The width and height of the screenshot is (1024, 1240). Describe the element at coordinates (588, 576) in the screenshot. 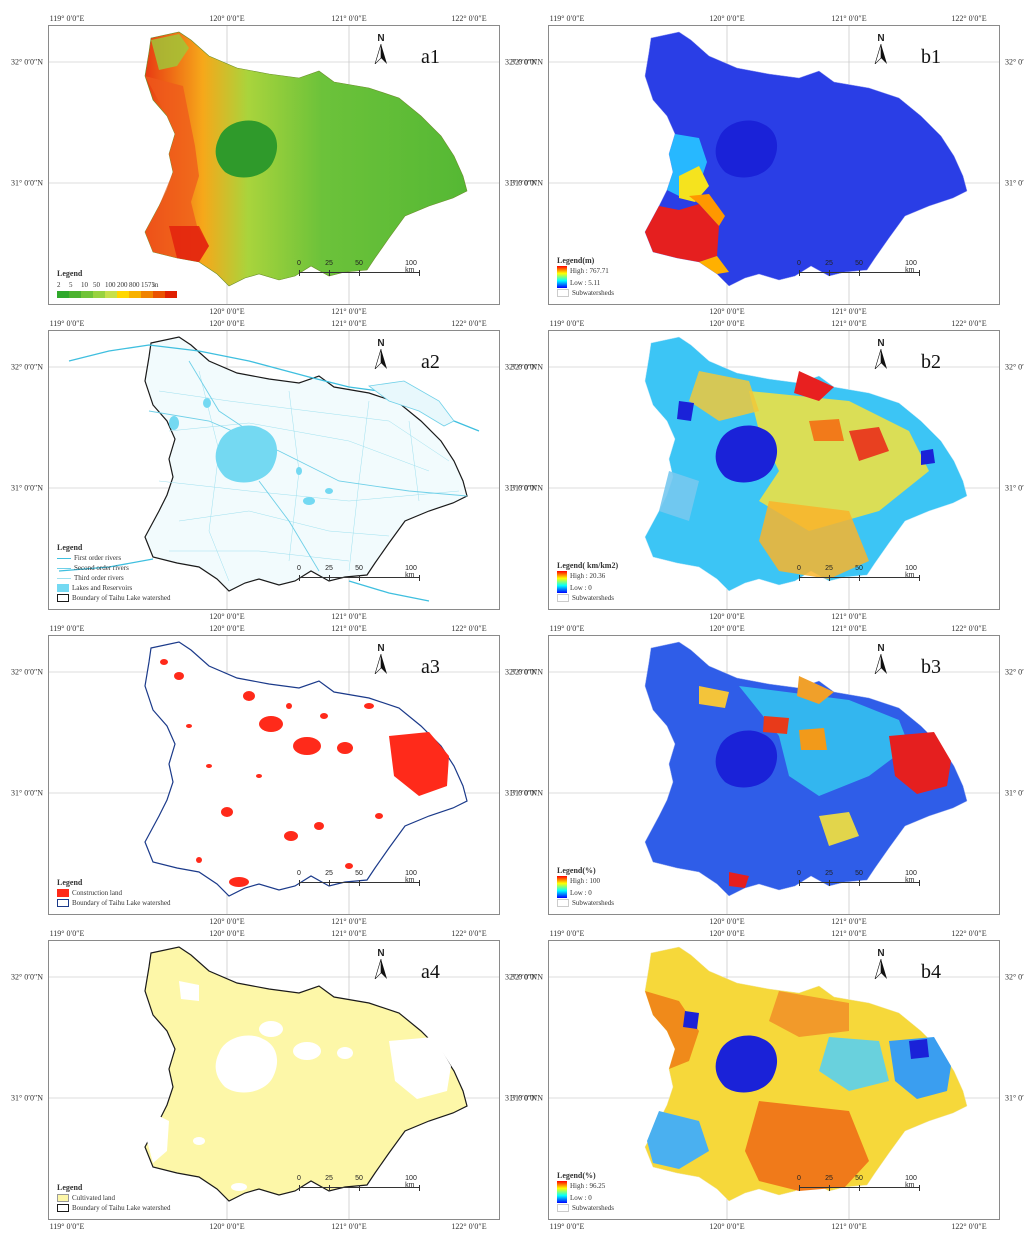

I see `legend-high: High : 20.36` at that location.